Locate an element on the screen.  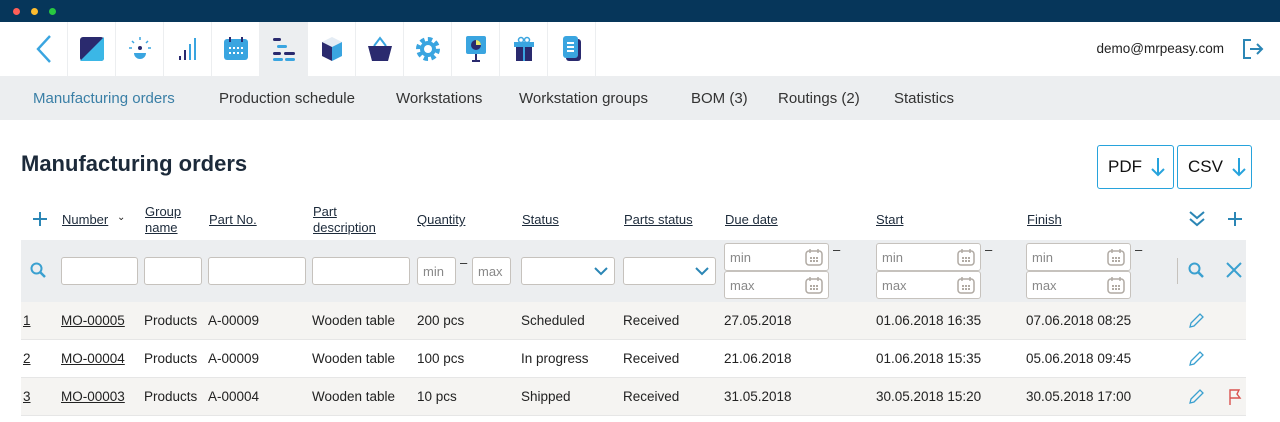
nav-gift is located at coordinates (524, 49).